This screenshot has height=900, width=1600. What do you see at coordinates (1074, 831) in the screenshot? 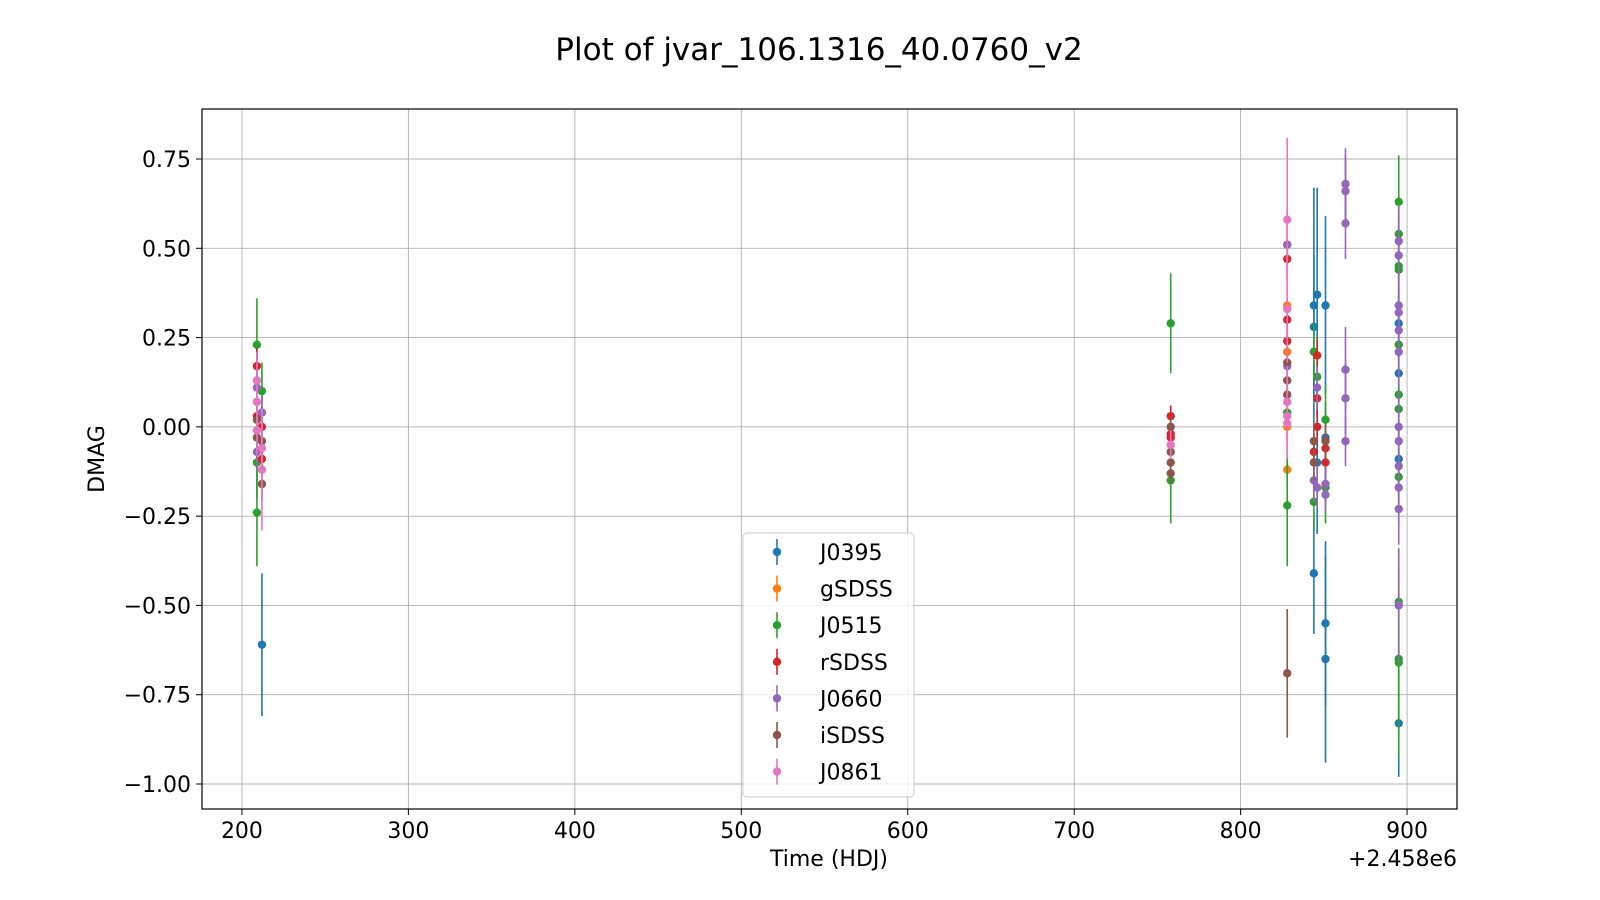
I see `x-tick-label: 700` at bounding box center [1074, 831].